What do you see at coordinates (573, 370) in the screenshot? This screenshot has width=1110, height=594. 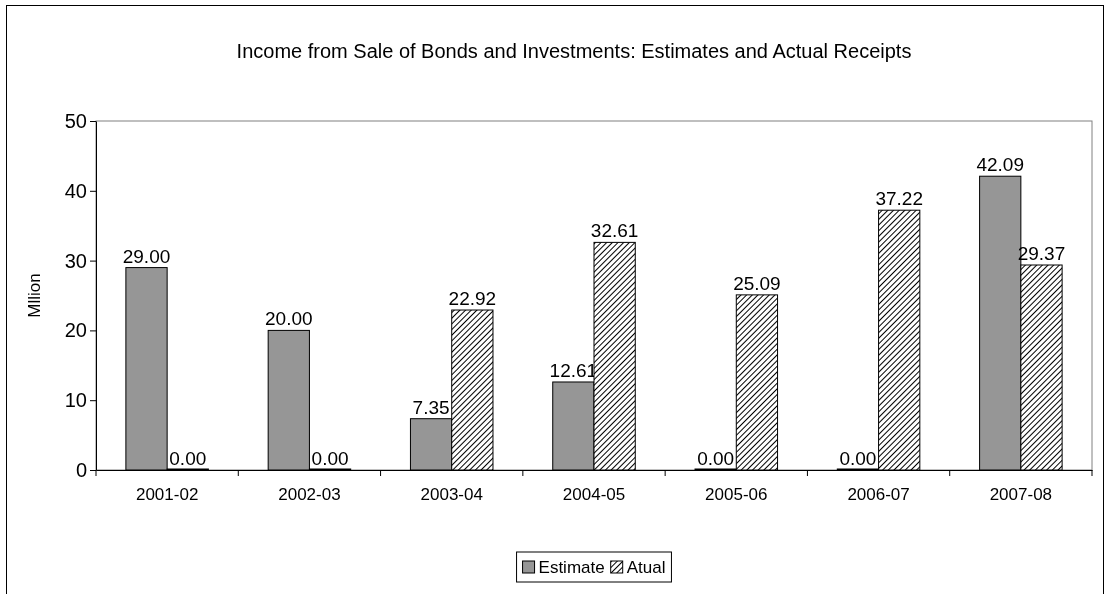 I see `data-label: 12.61` at bounding box center [573, 370].